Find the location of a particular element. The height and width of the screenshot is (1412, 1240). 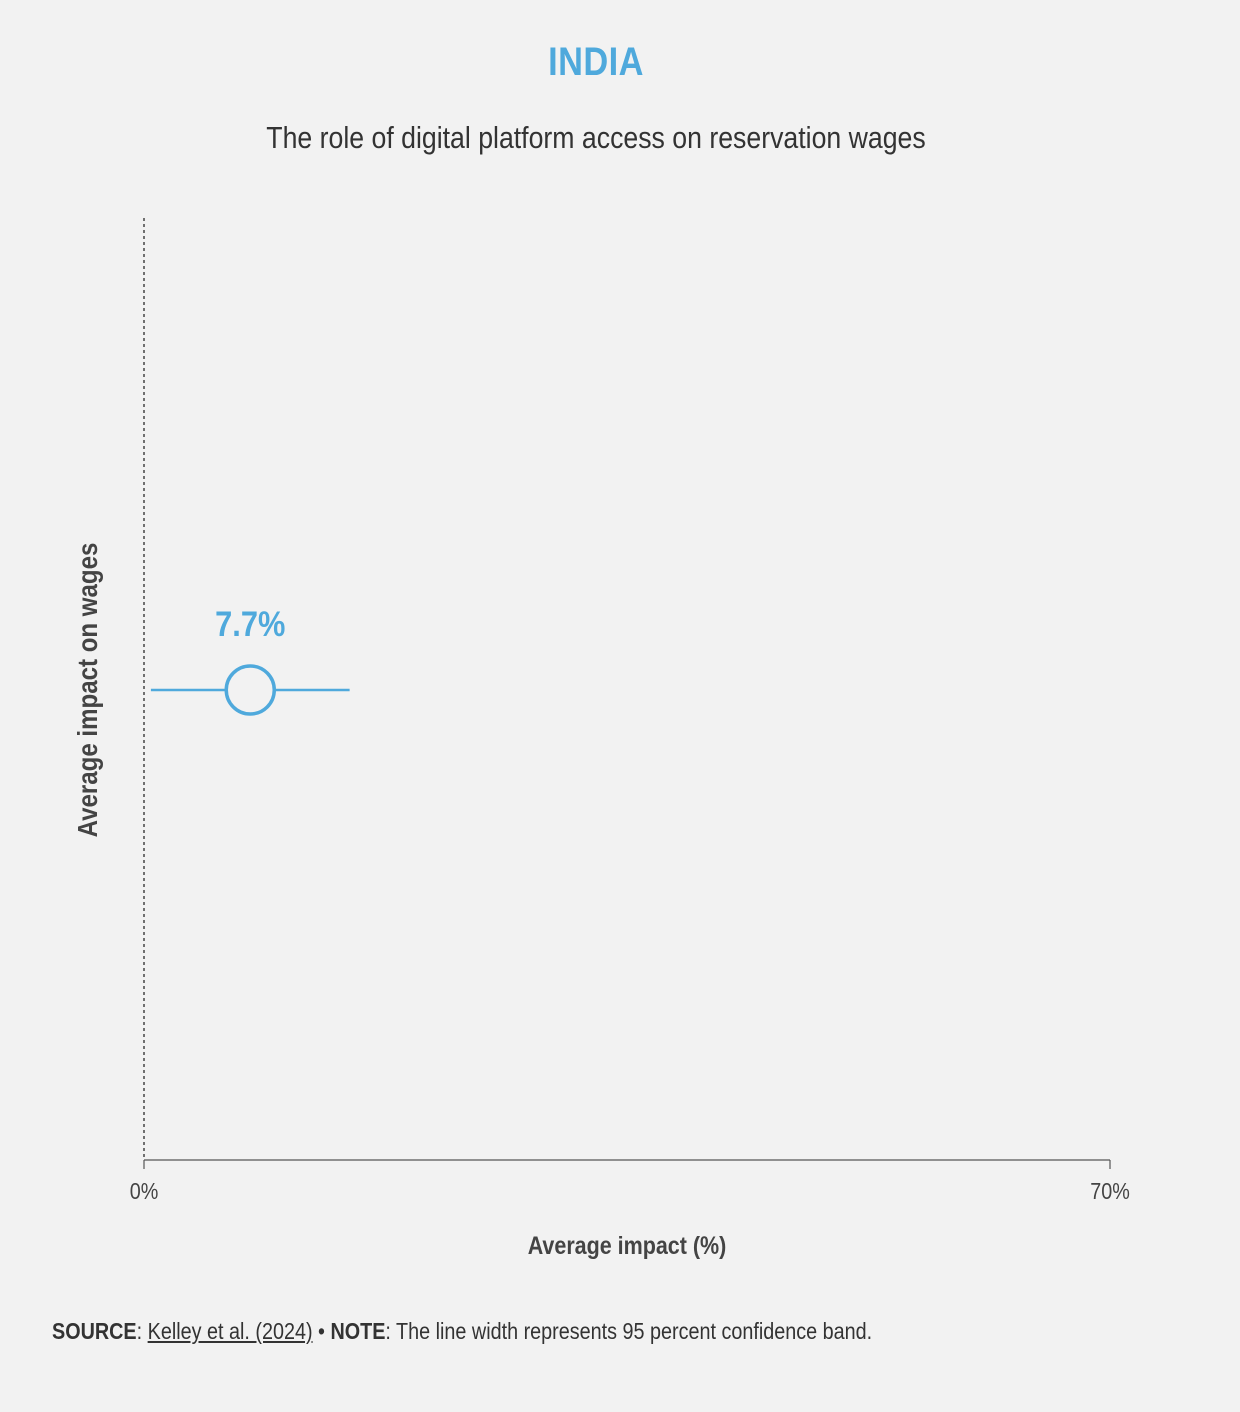

source-label: SOURCE is located at coordinates (94, 1331).